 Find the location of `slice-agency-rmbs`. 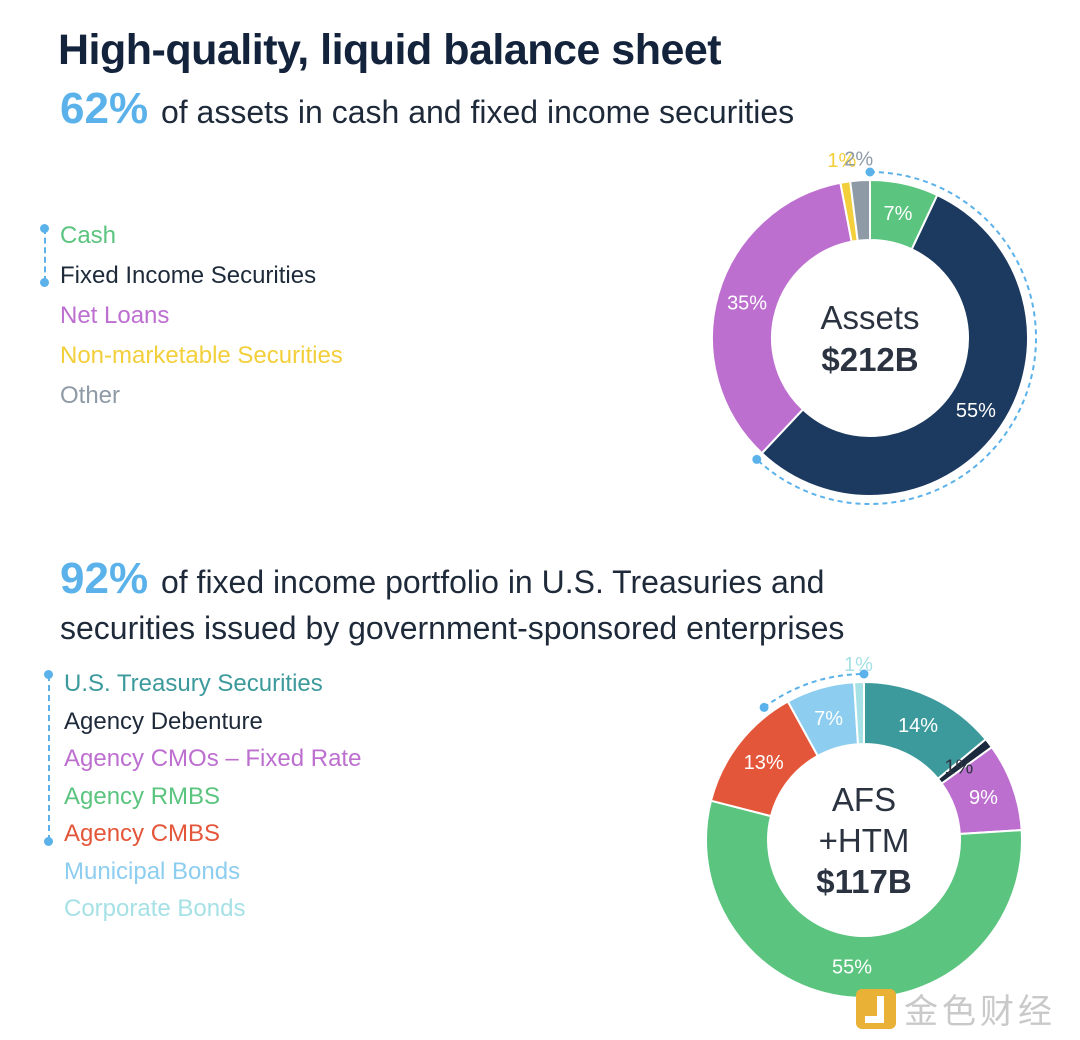

slice-agency-rmbs is located at coordinates (864, 899).